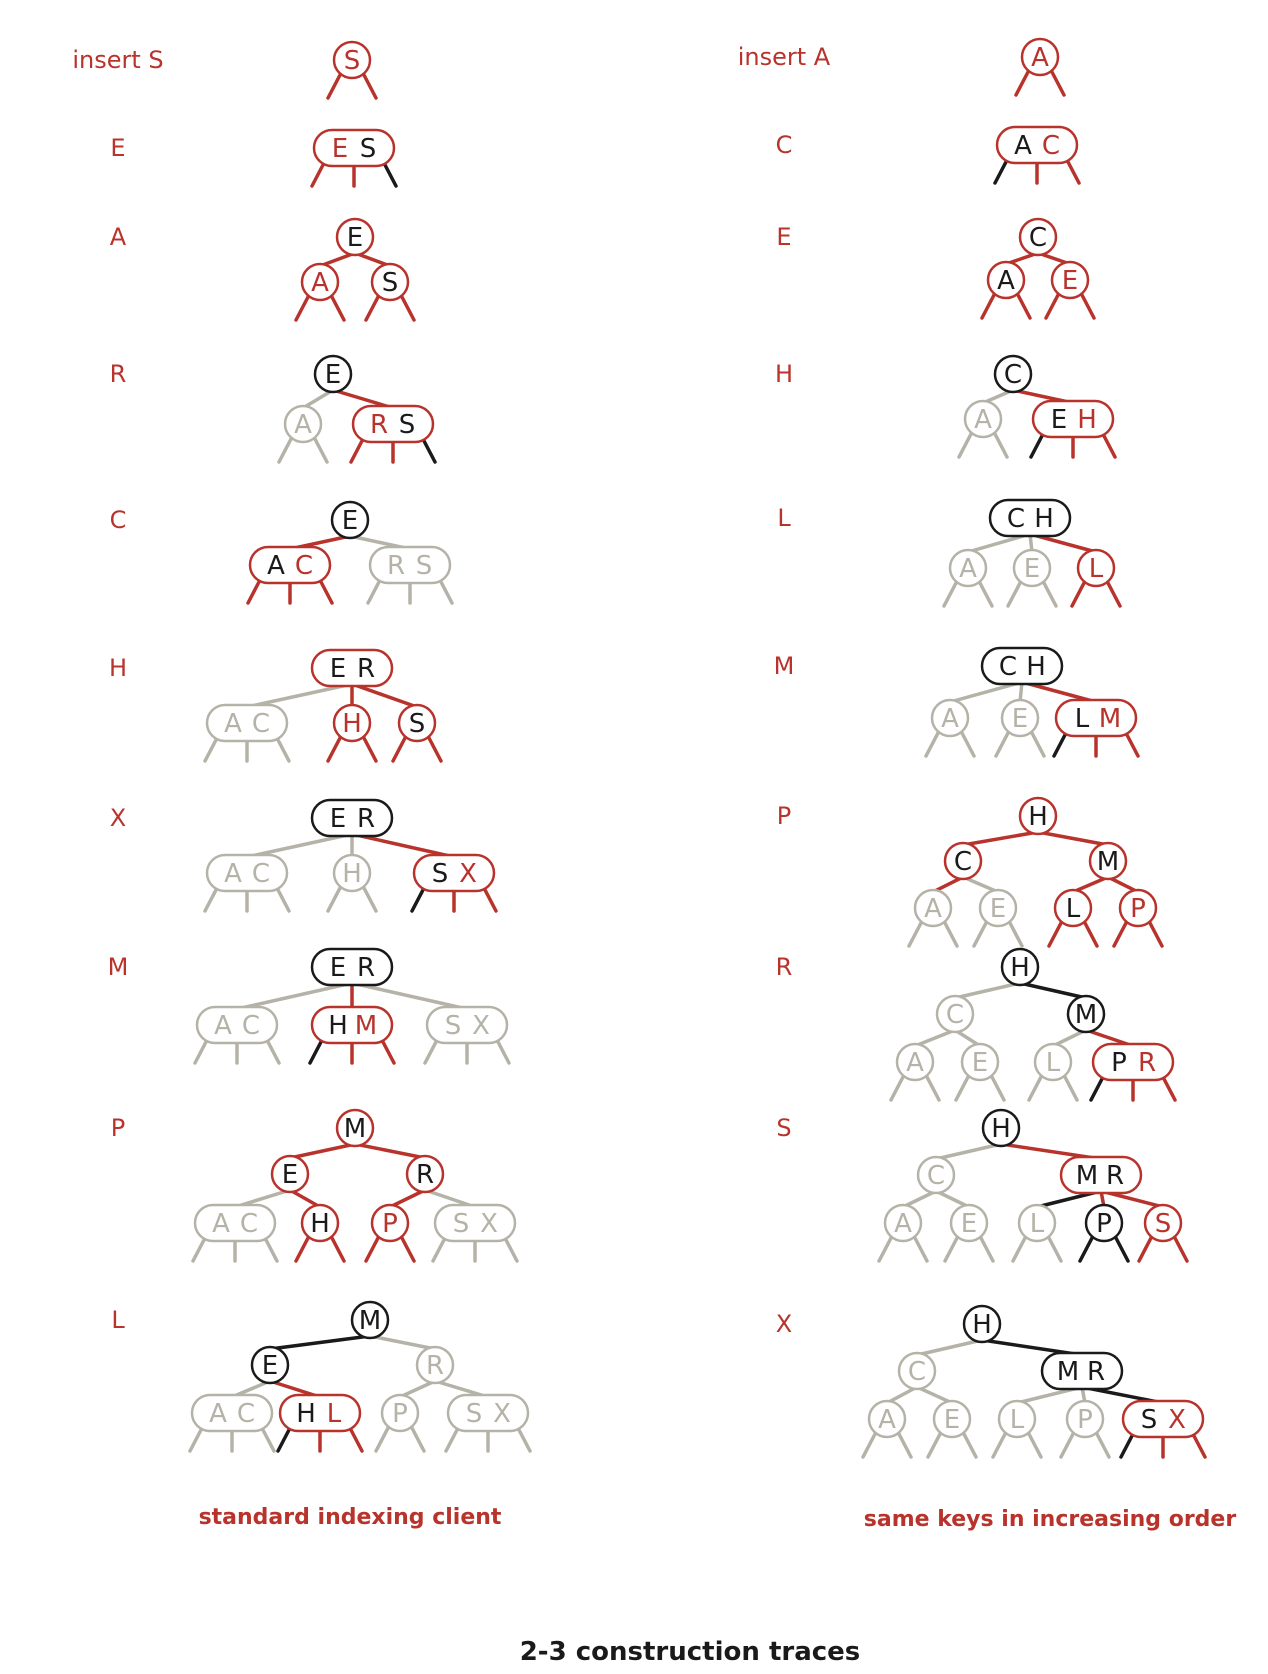  I want to click on two-node: E, so click(952, 1419).